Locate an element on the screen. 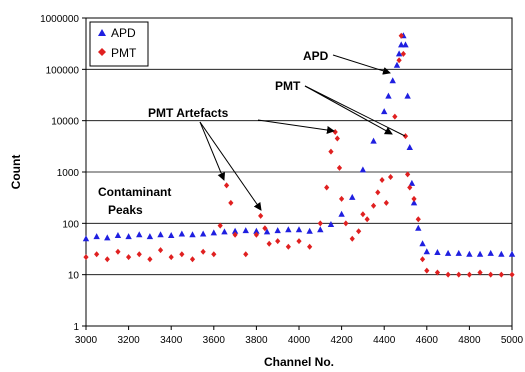 This screenshot has height=372, width=525. x-tick-label: 4600 is located at coordinates (427, 340).